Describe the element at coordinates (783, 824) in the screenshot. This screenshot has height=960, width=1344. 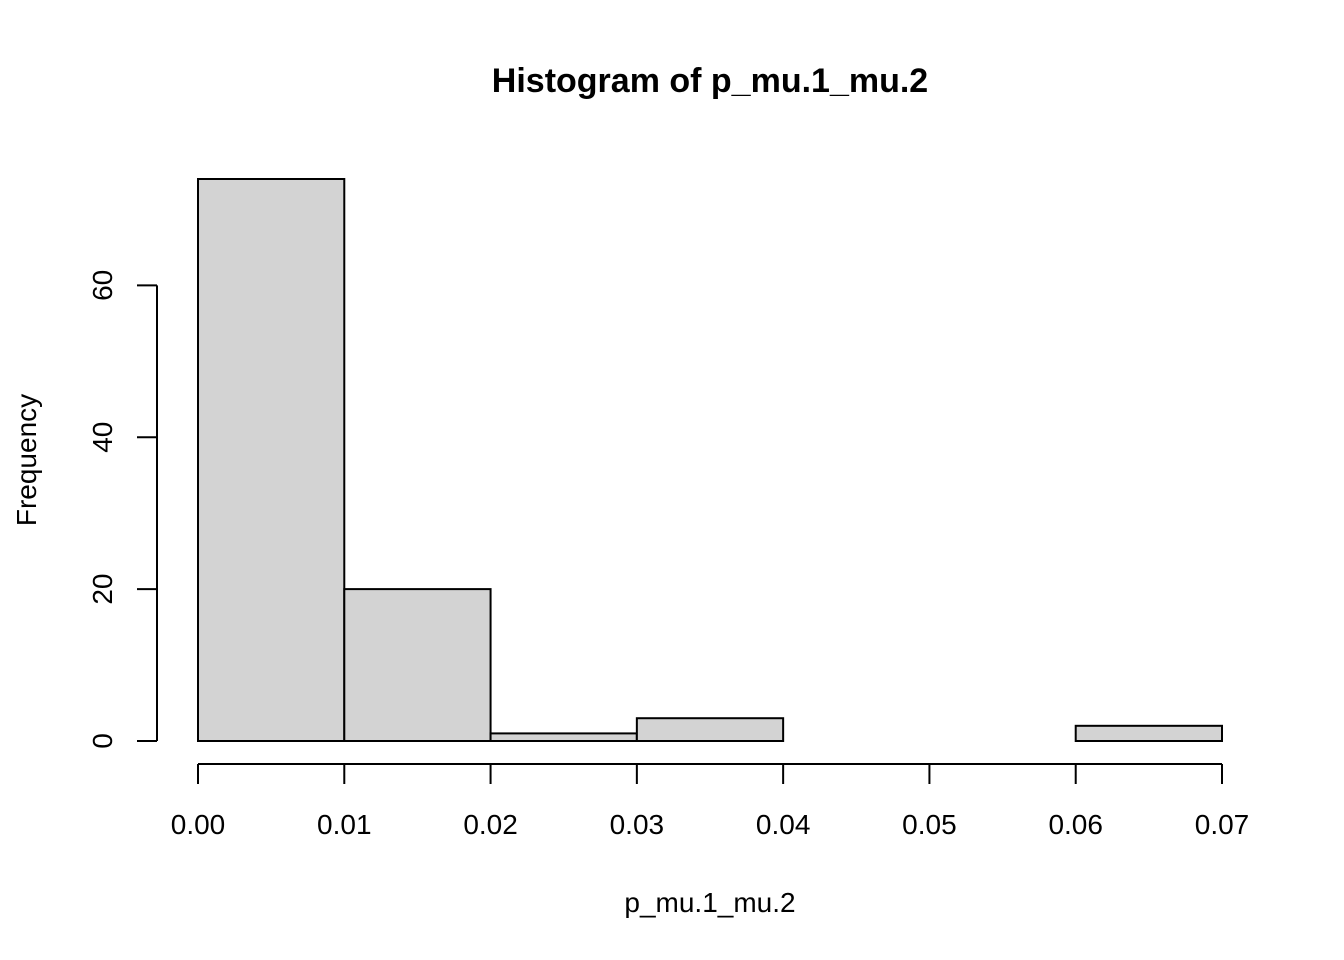
I see `x-tick-label: 0.04` at that location.